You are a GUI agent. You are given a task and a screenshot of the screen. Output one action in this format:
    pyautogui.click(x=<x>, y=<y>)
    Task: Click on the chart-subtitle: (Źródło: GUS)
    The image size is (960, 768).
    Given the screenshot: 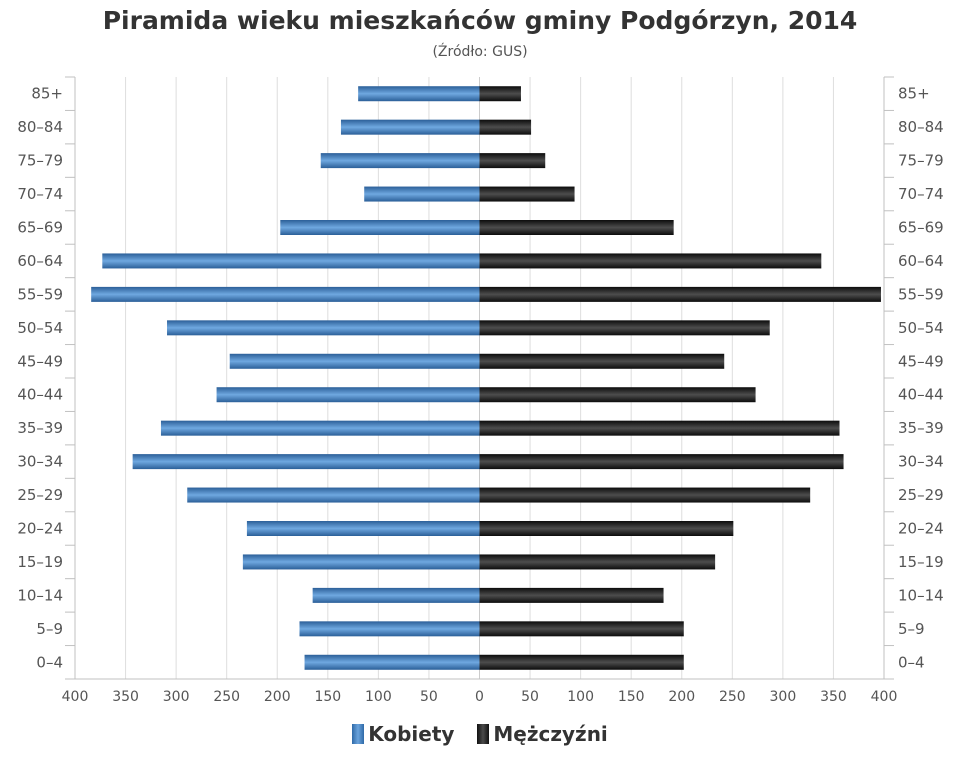 What is the action you would take?
    pyautogui.click(x=480, y=52)
    